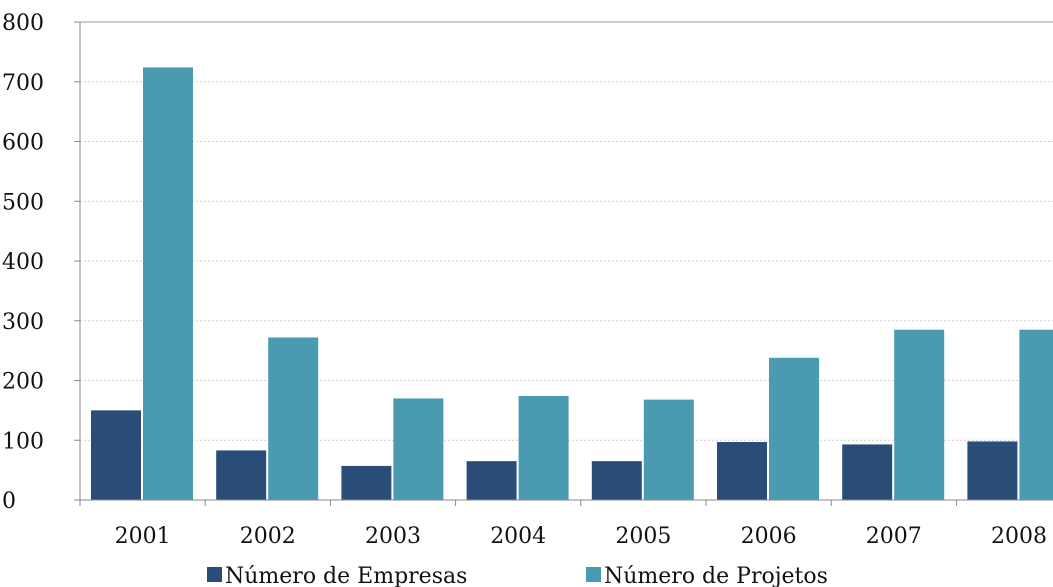  What do you see at coordinates (393, 536) in the screenshot?
I see `x-tick-label-2003: 2003` at bounding box center [393, 536].